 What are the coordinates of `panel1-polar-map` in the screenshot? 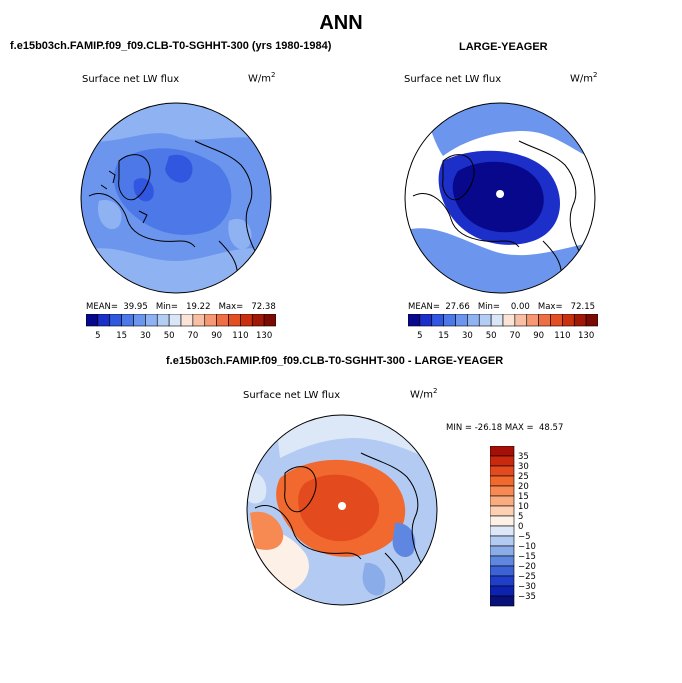 It's located at (176, 198).